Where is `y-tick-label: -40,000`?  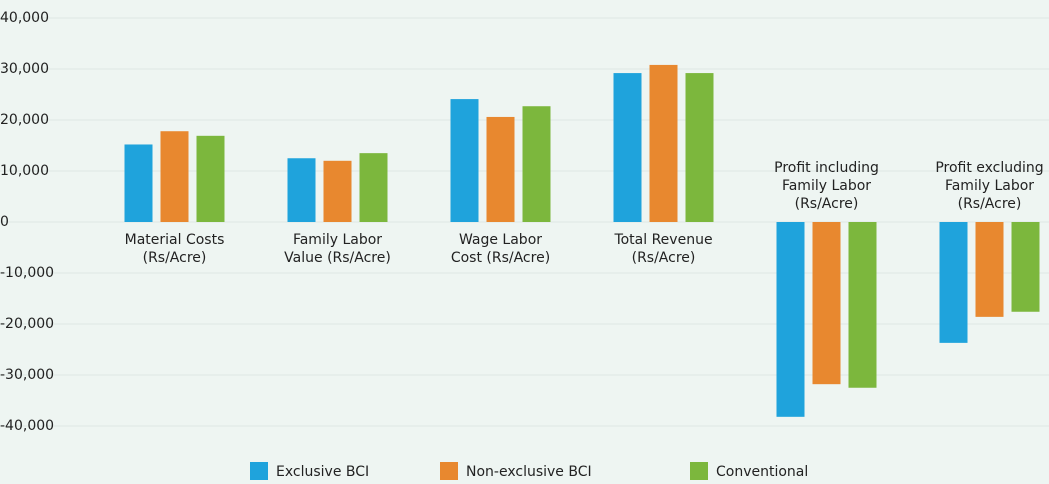 y-tick-label: -40,000 is located at coordinates (27, 426).